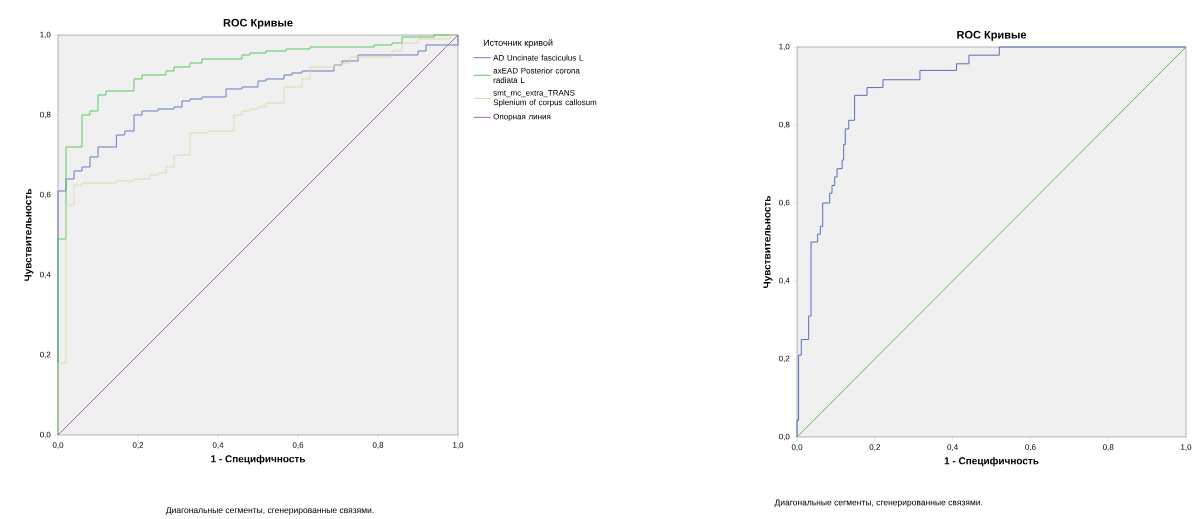  I want to click on legend-label: Опорная линия, so click(522, 117).